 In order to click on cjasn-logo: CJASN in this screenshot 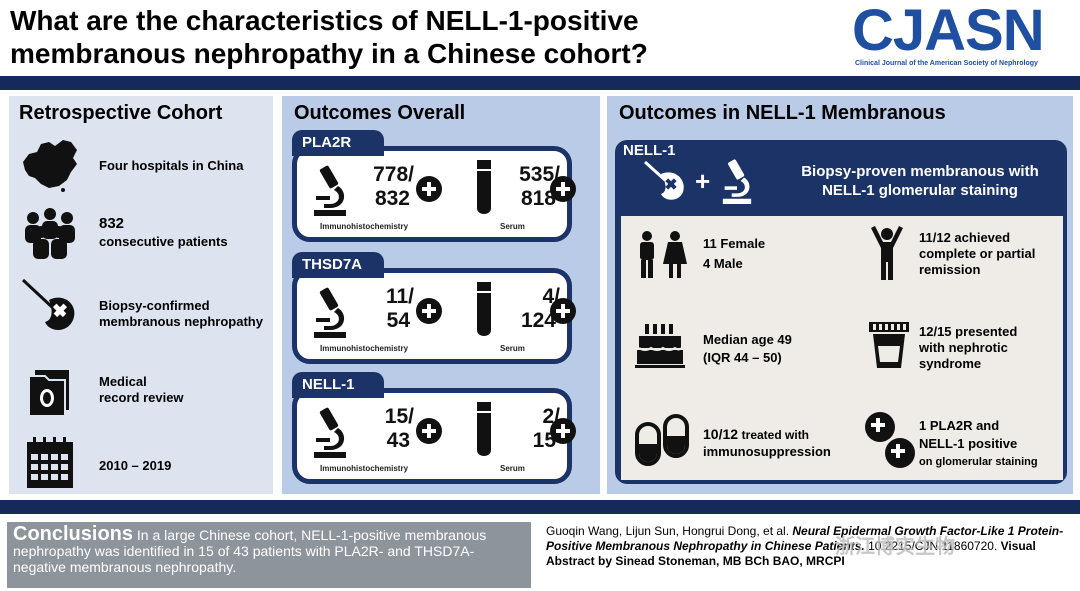, I will do `click(948, 31)`.